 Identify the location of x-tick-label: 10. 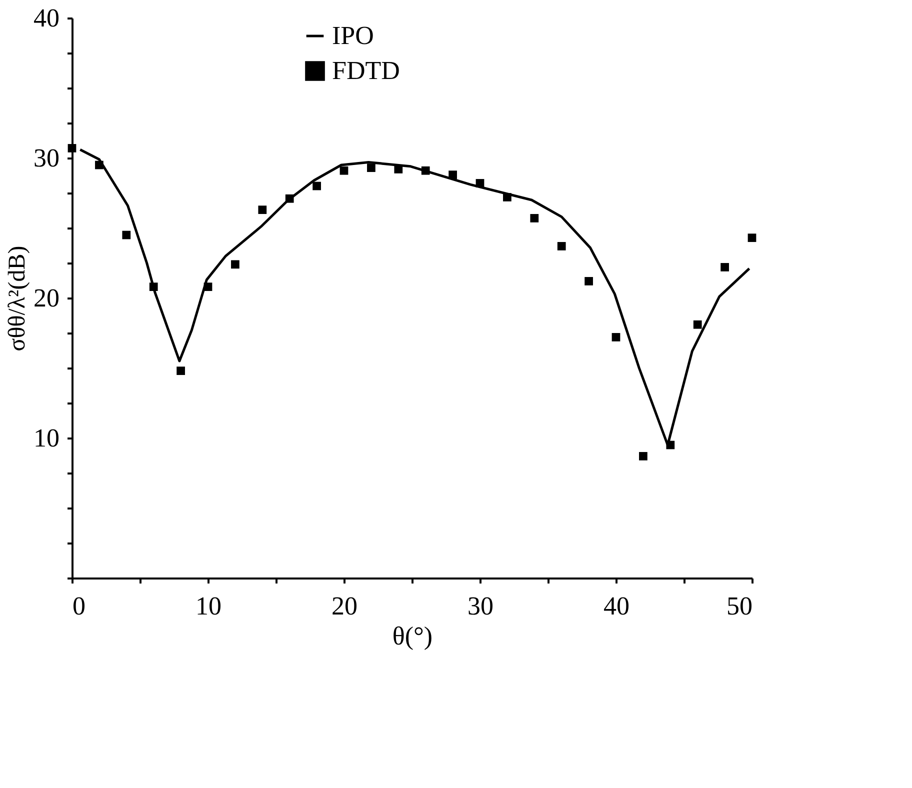
(209, 606).